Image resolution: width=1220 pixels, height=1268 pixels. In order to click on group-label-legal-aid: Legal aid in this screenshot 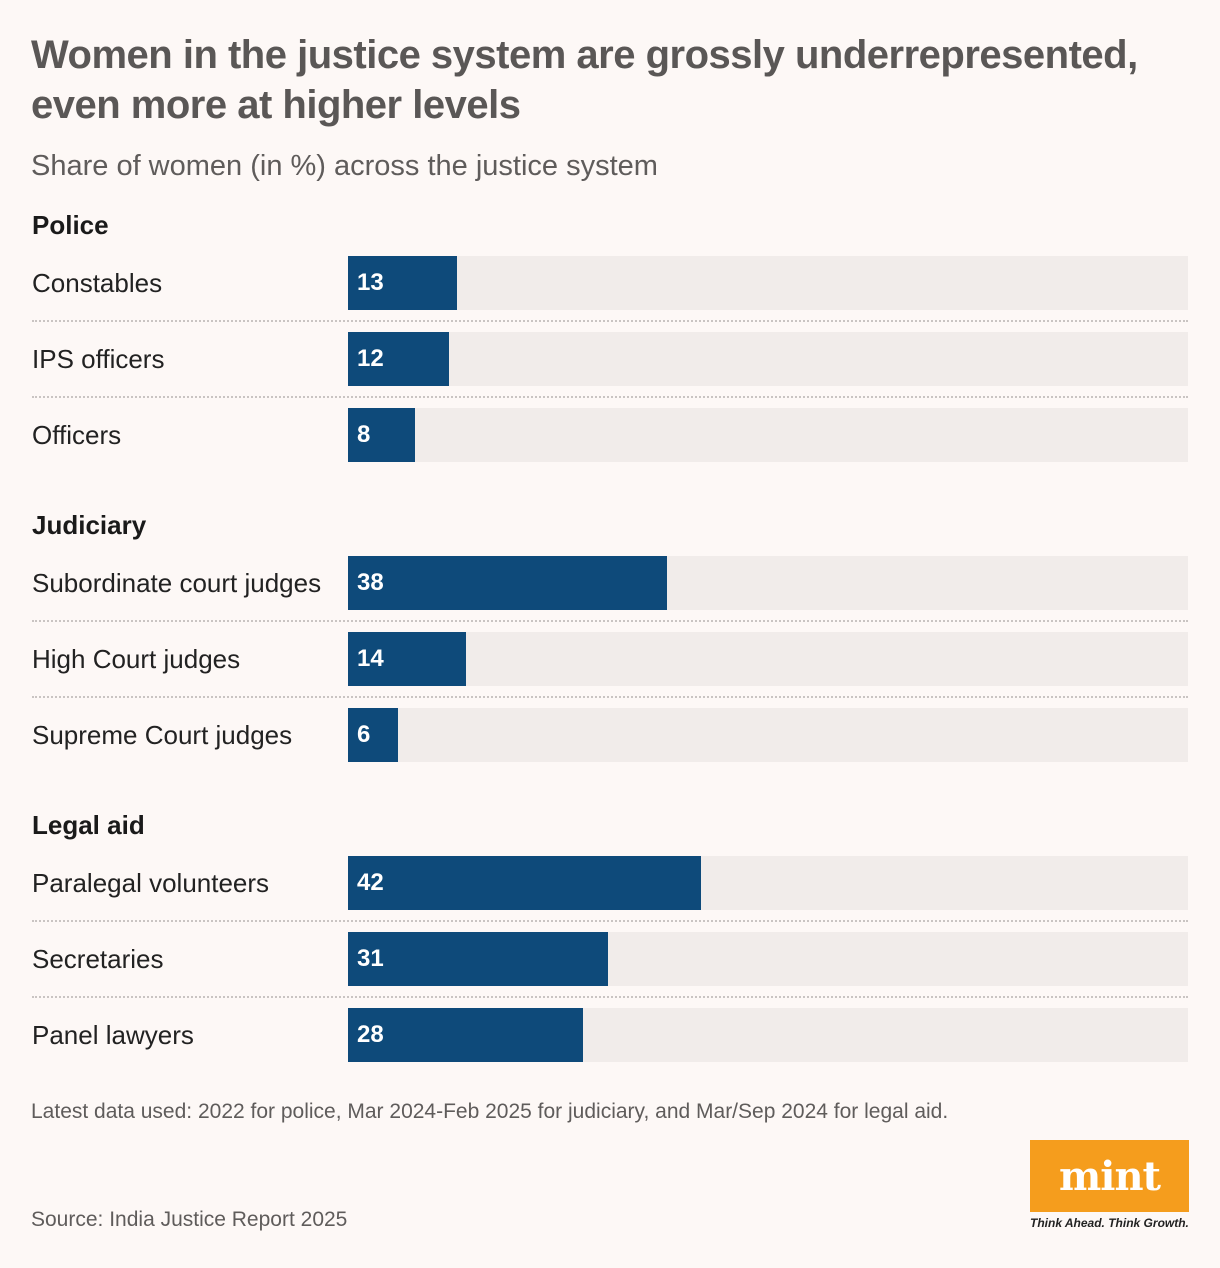, I will do `click(88, 825)`.